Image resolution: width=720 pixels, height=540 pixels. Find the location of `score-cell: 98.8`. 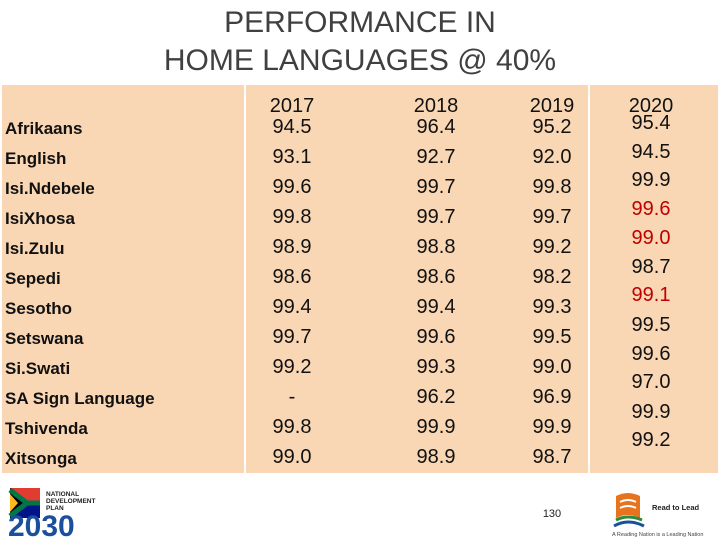

score-cell: 98.8 is located at coordinates (436, 247).